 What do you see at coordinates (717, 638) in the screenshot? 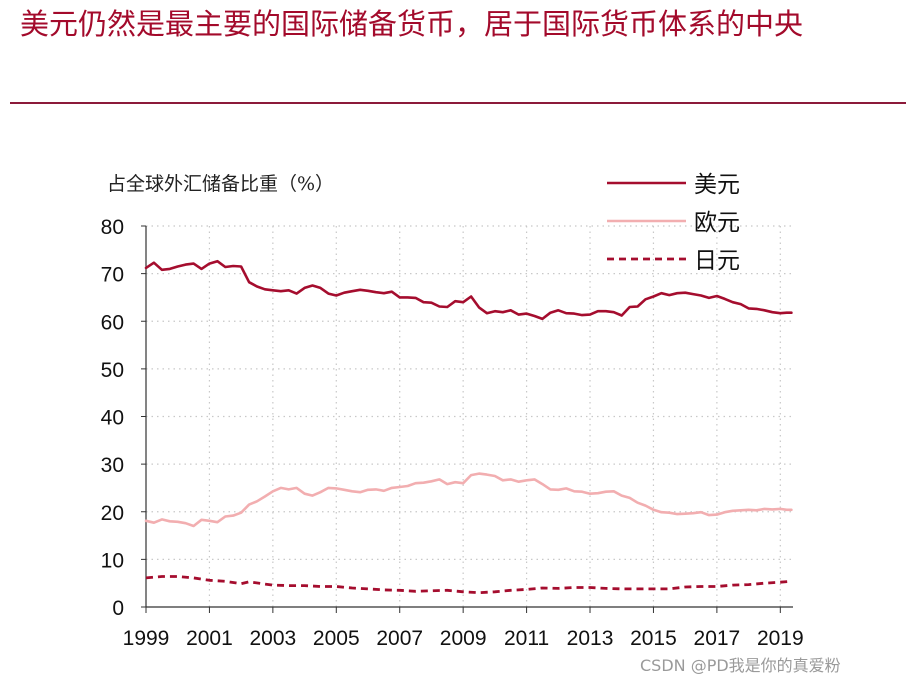
I see `x-tick-label: 2017` at bounding box center [717, 638].